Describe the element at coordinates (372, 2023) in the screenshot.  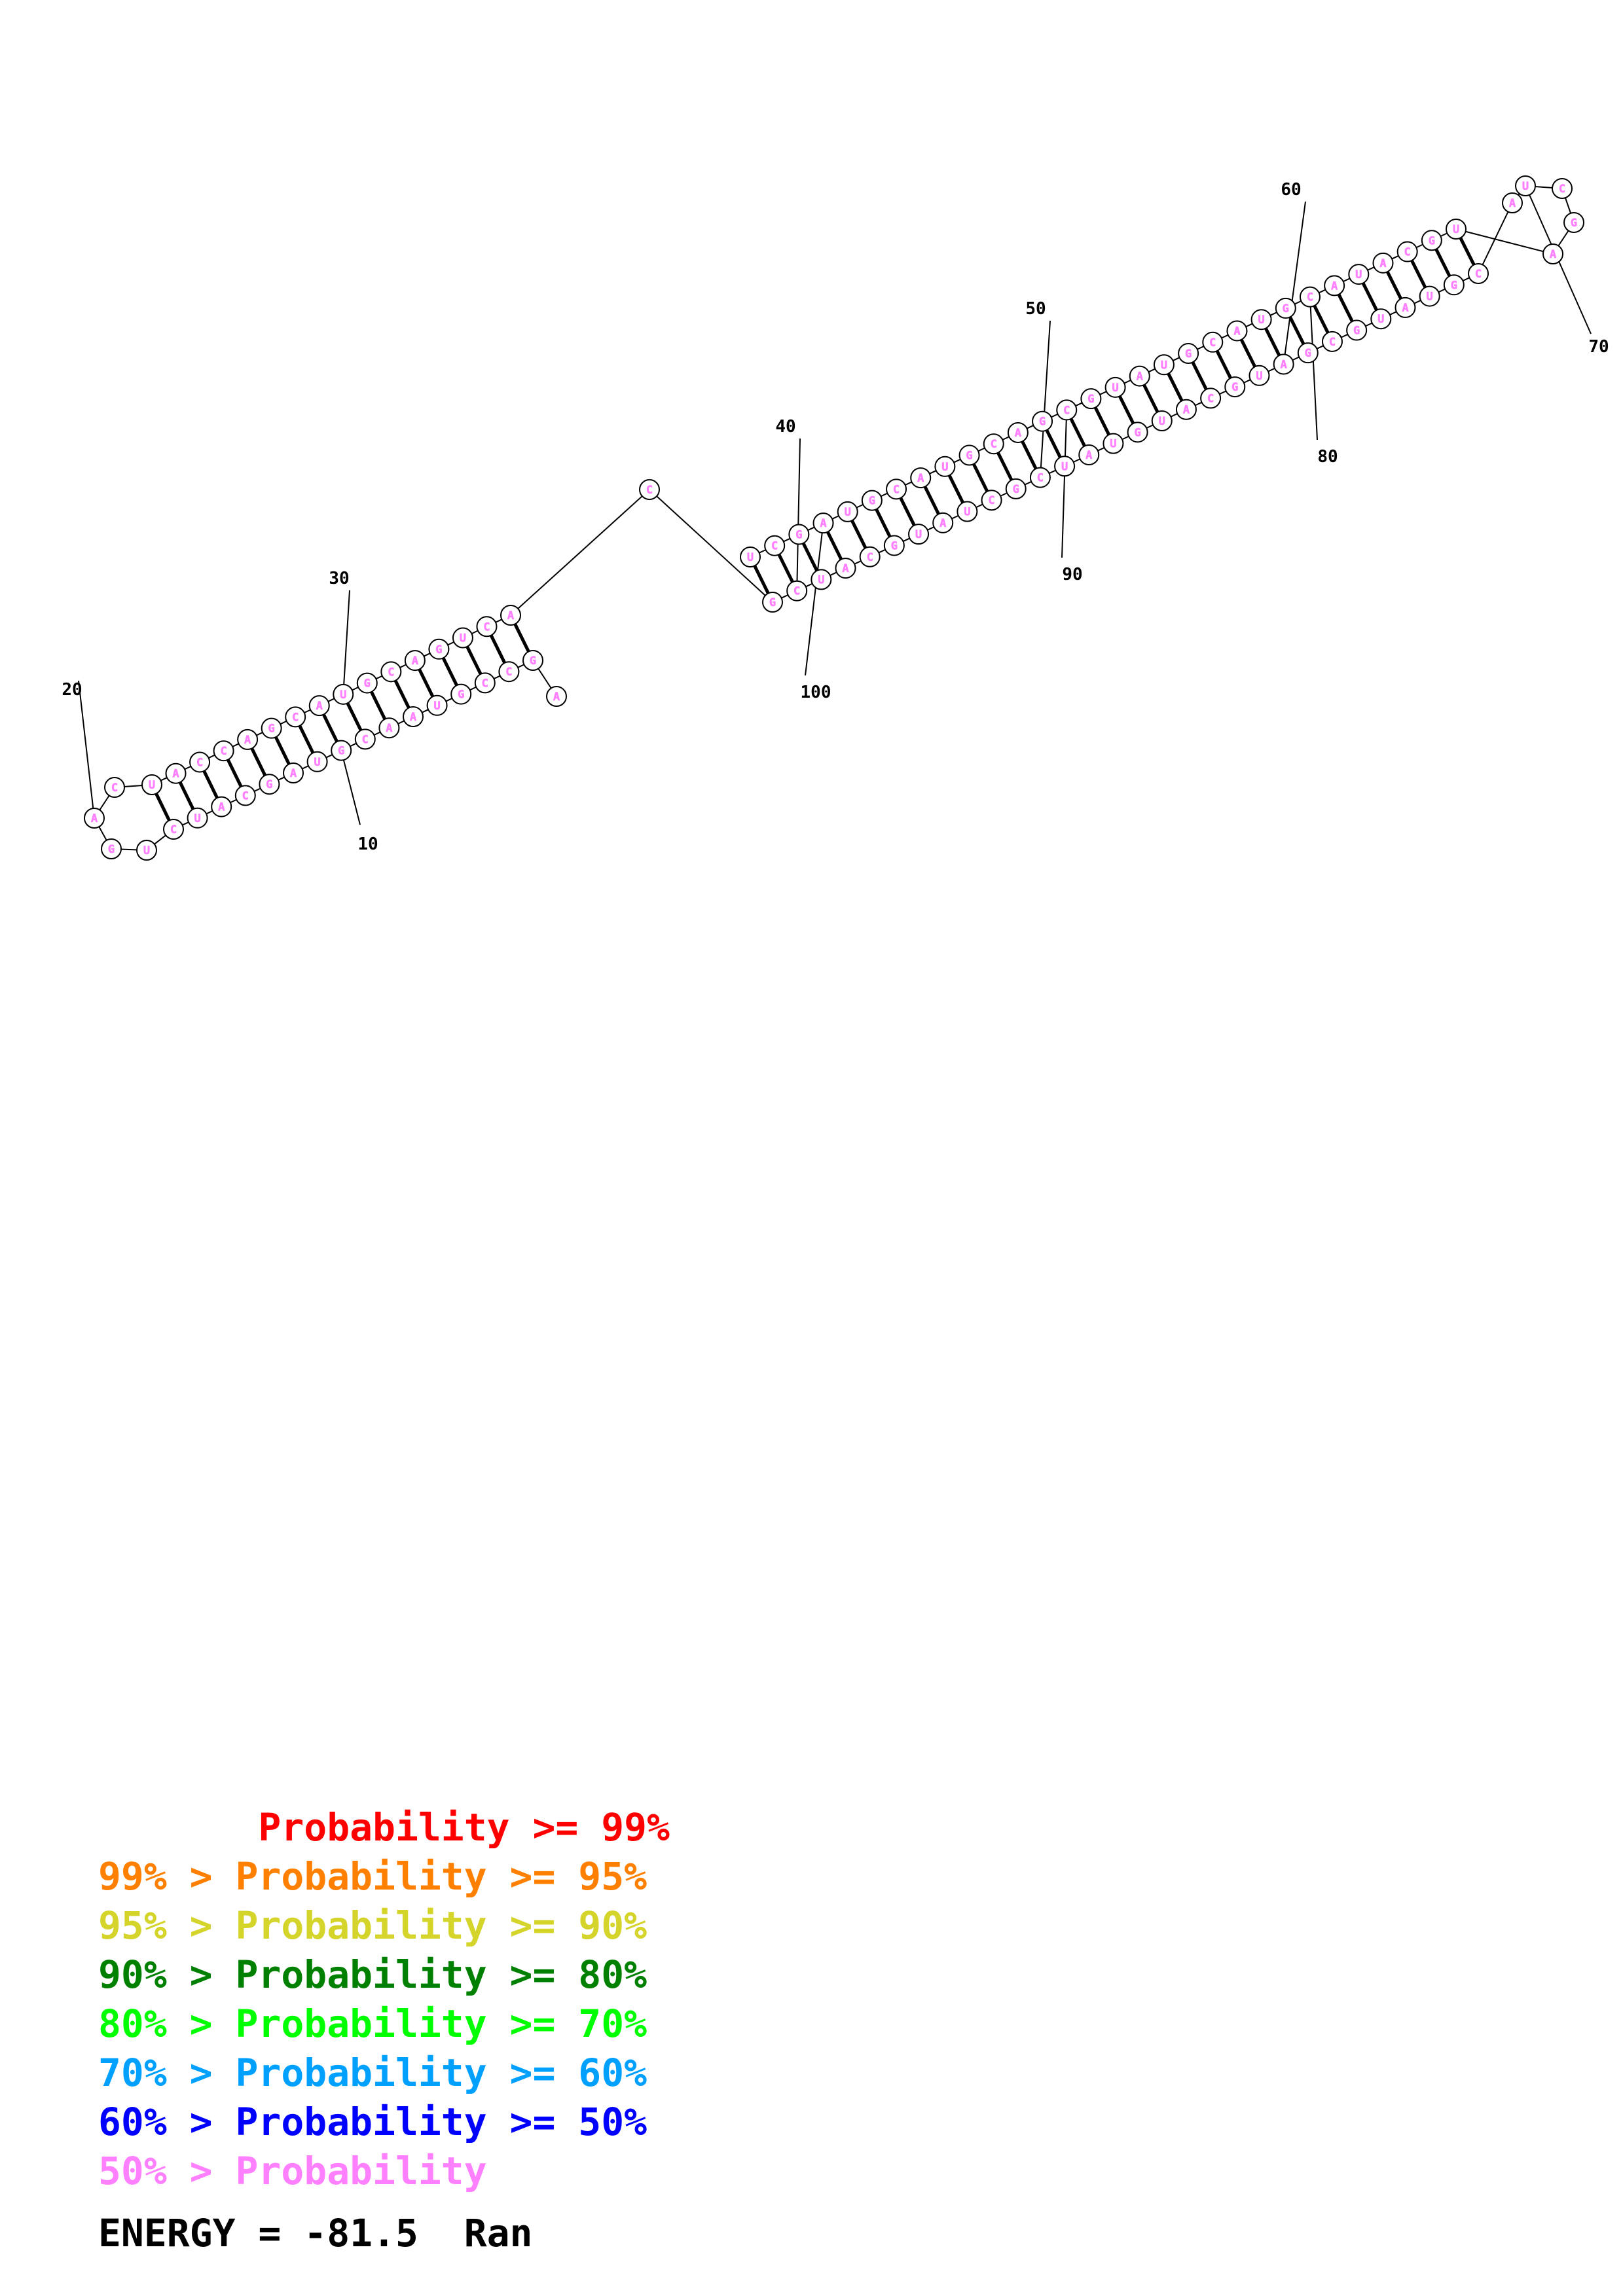
I see `legend-entry-5: 80% > Probability >= 70%` at that location.